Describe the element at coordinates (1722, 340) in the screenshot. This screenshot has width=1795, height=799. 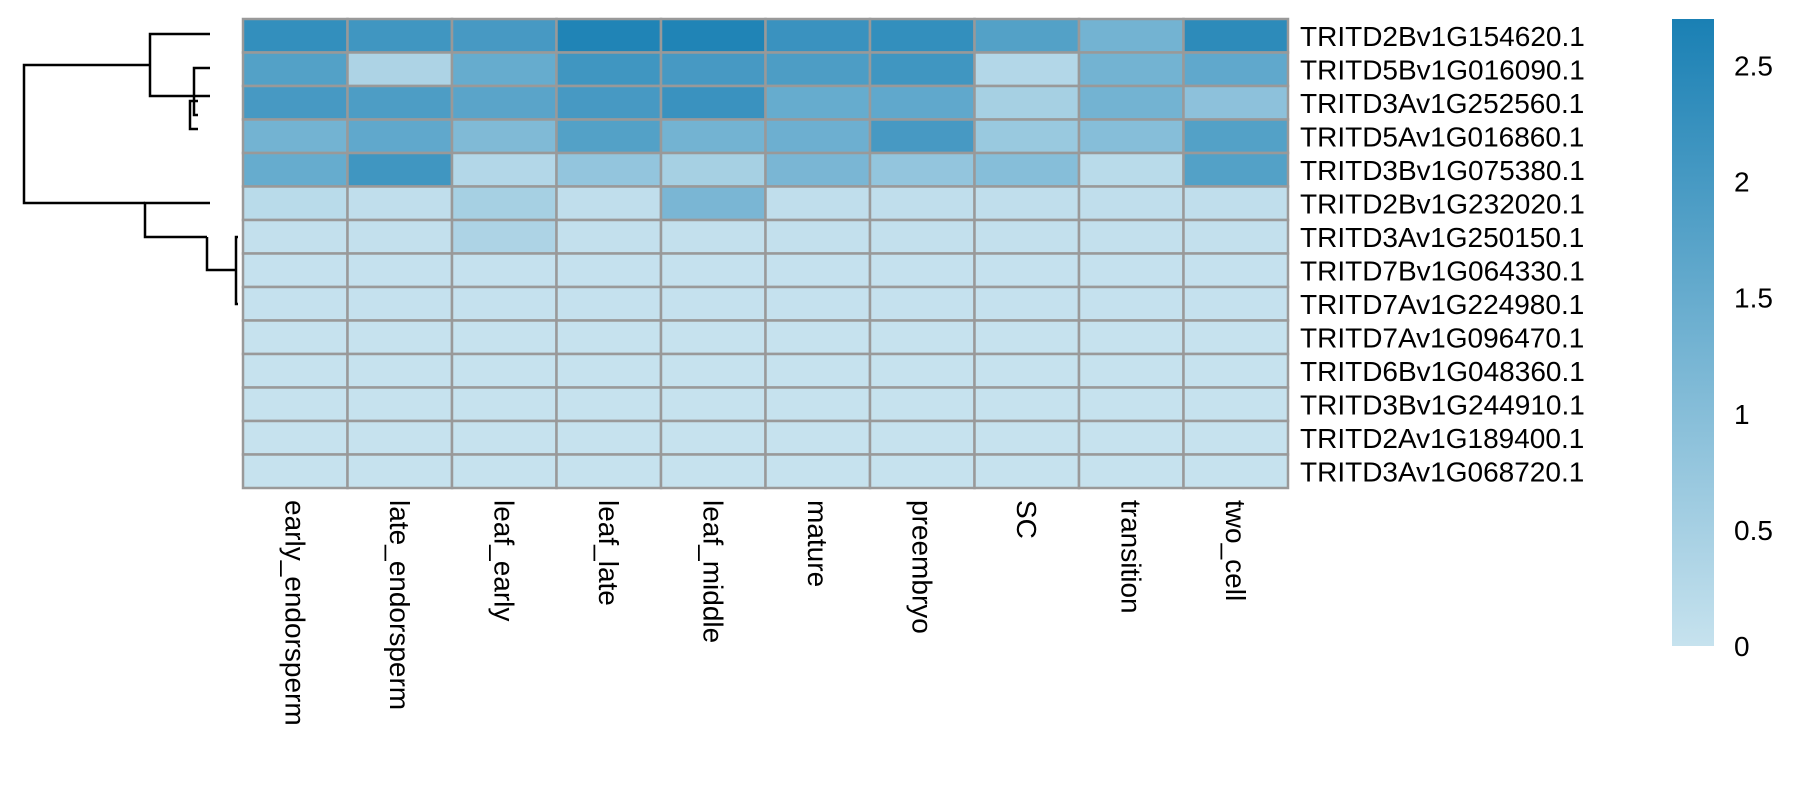
I see `color-legend: 0 0.5 1 1.5 2 2.5` at that location.